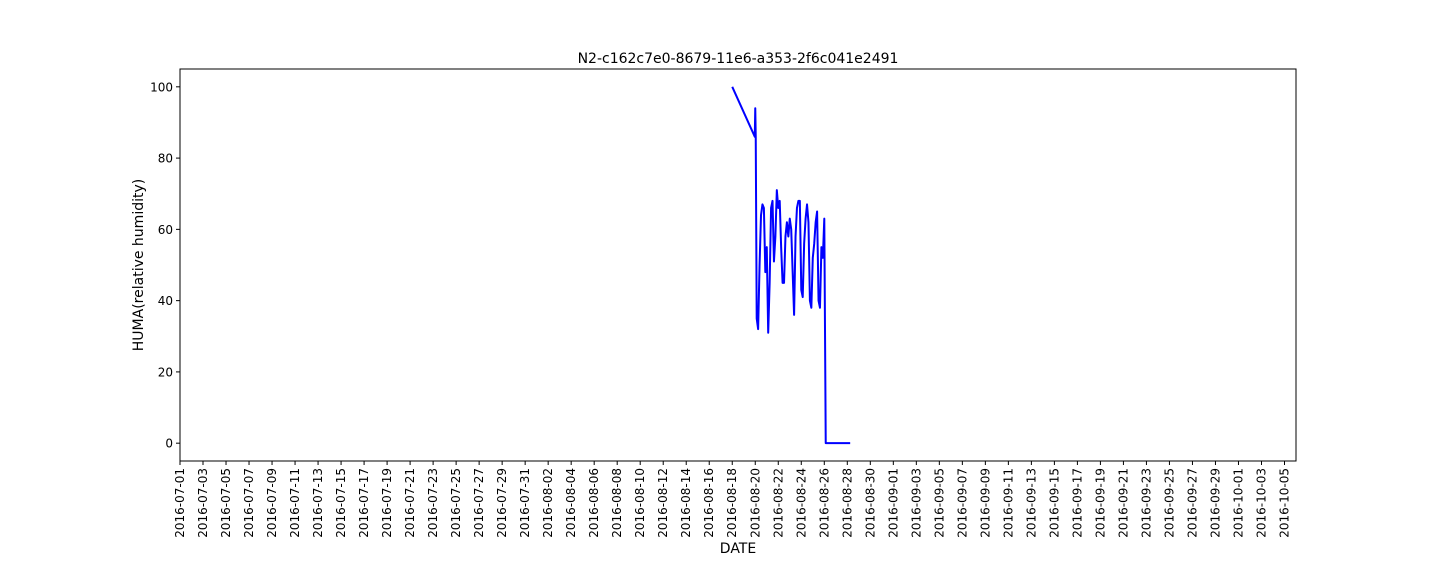 Image resolution: width=1440 pixels, height=576 pixels. What do you see at coordinates (139, 265) in the screenshot?
I see `y-axis-label: HUMA(relative humidity)` at bounding box center [139, 265].